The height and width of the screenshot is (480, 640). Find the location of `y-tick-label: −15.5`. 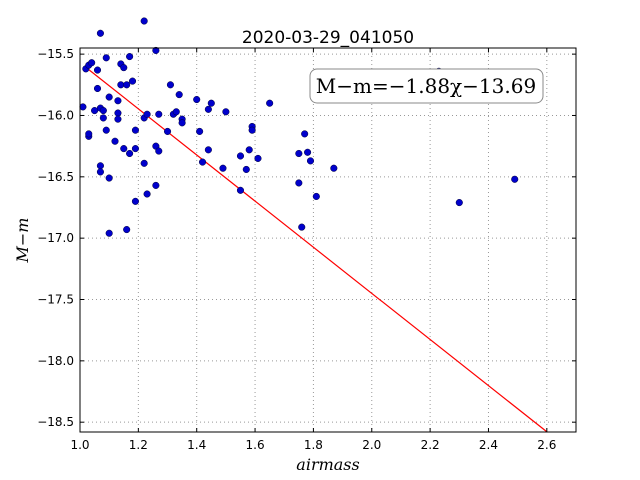

y-tick-label: −15.5 is located at coordinates (55, 54).